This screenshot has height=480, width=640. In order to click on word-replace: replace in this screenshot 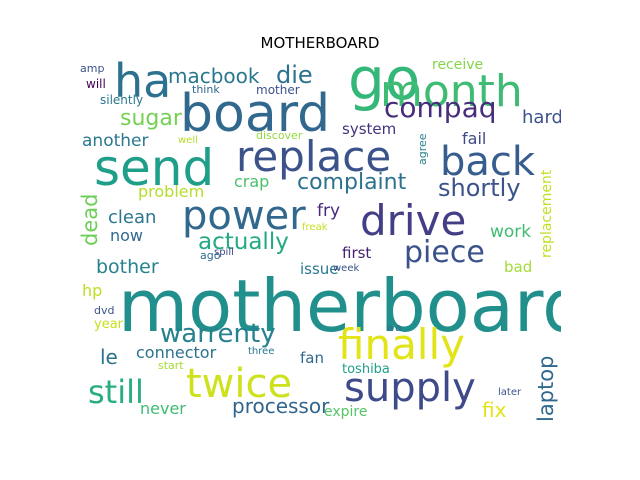, I will do `click(314, 156)`.